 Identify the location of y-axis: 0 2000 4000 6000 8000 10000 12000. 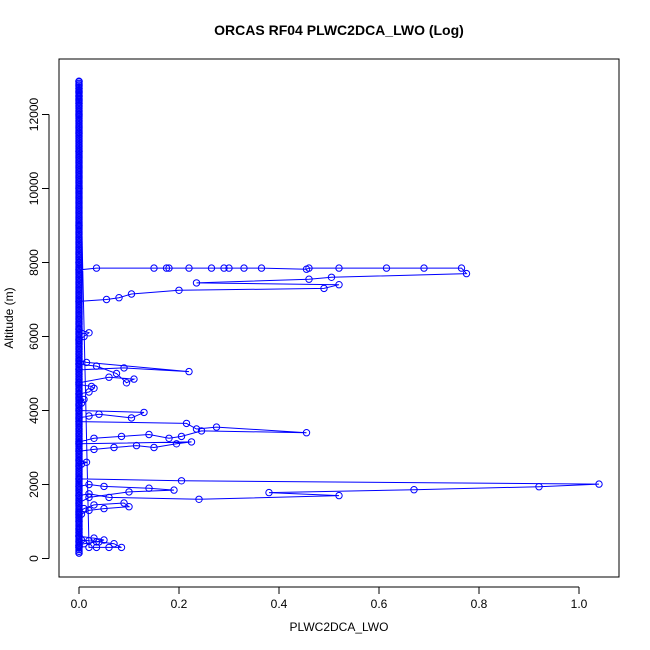
(38, 329).